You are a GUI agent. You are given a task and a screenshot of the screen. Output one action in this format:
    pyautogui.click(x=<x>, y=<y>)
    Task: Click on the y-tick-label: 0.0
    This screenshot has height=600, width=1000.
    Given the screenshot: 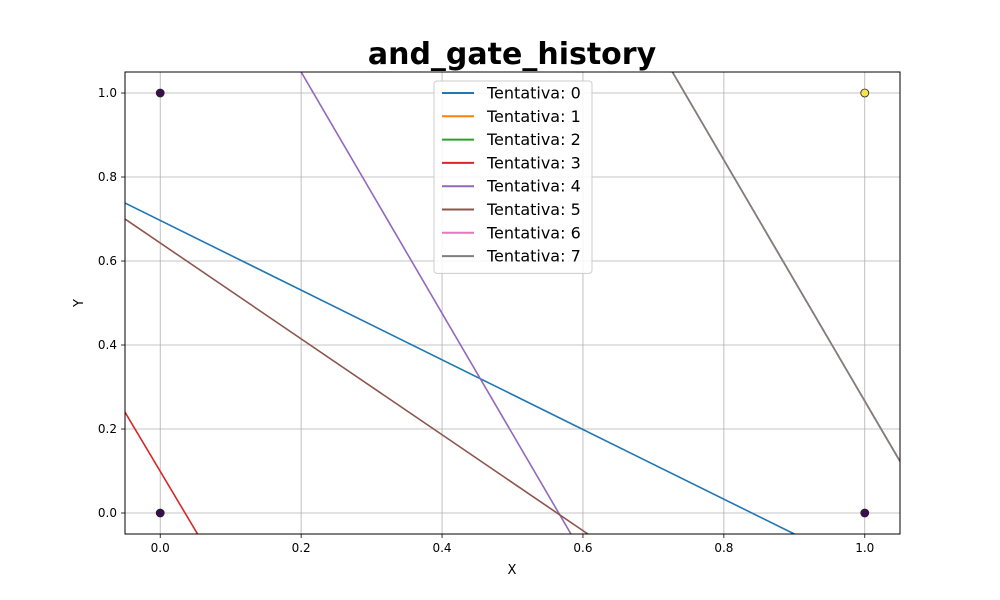 What is the action you would take?
    pyautogui.click(x=107, y=513)
    